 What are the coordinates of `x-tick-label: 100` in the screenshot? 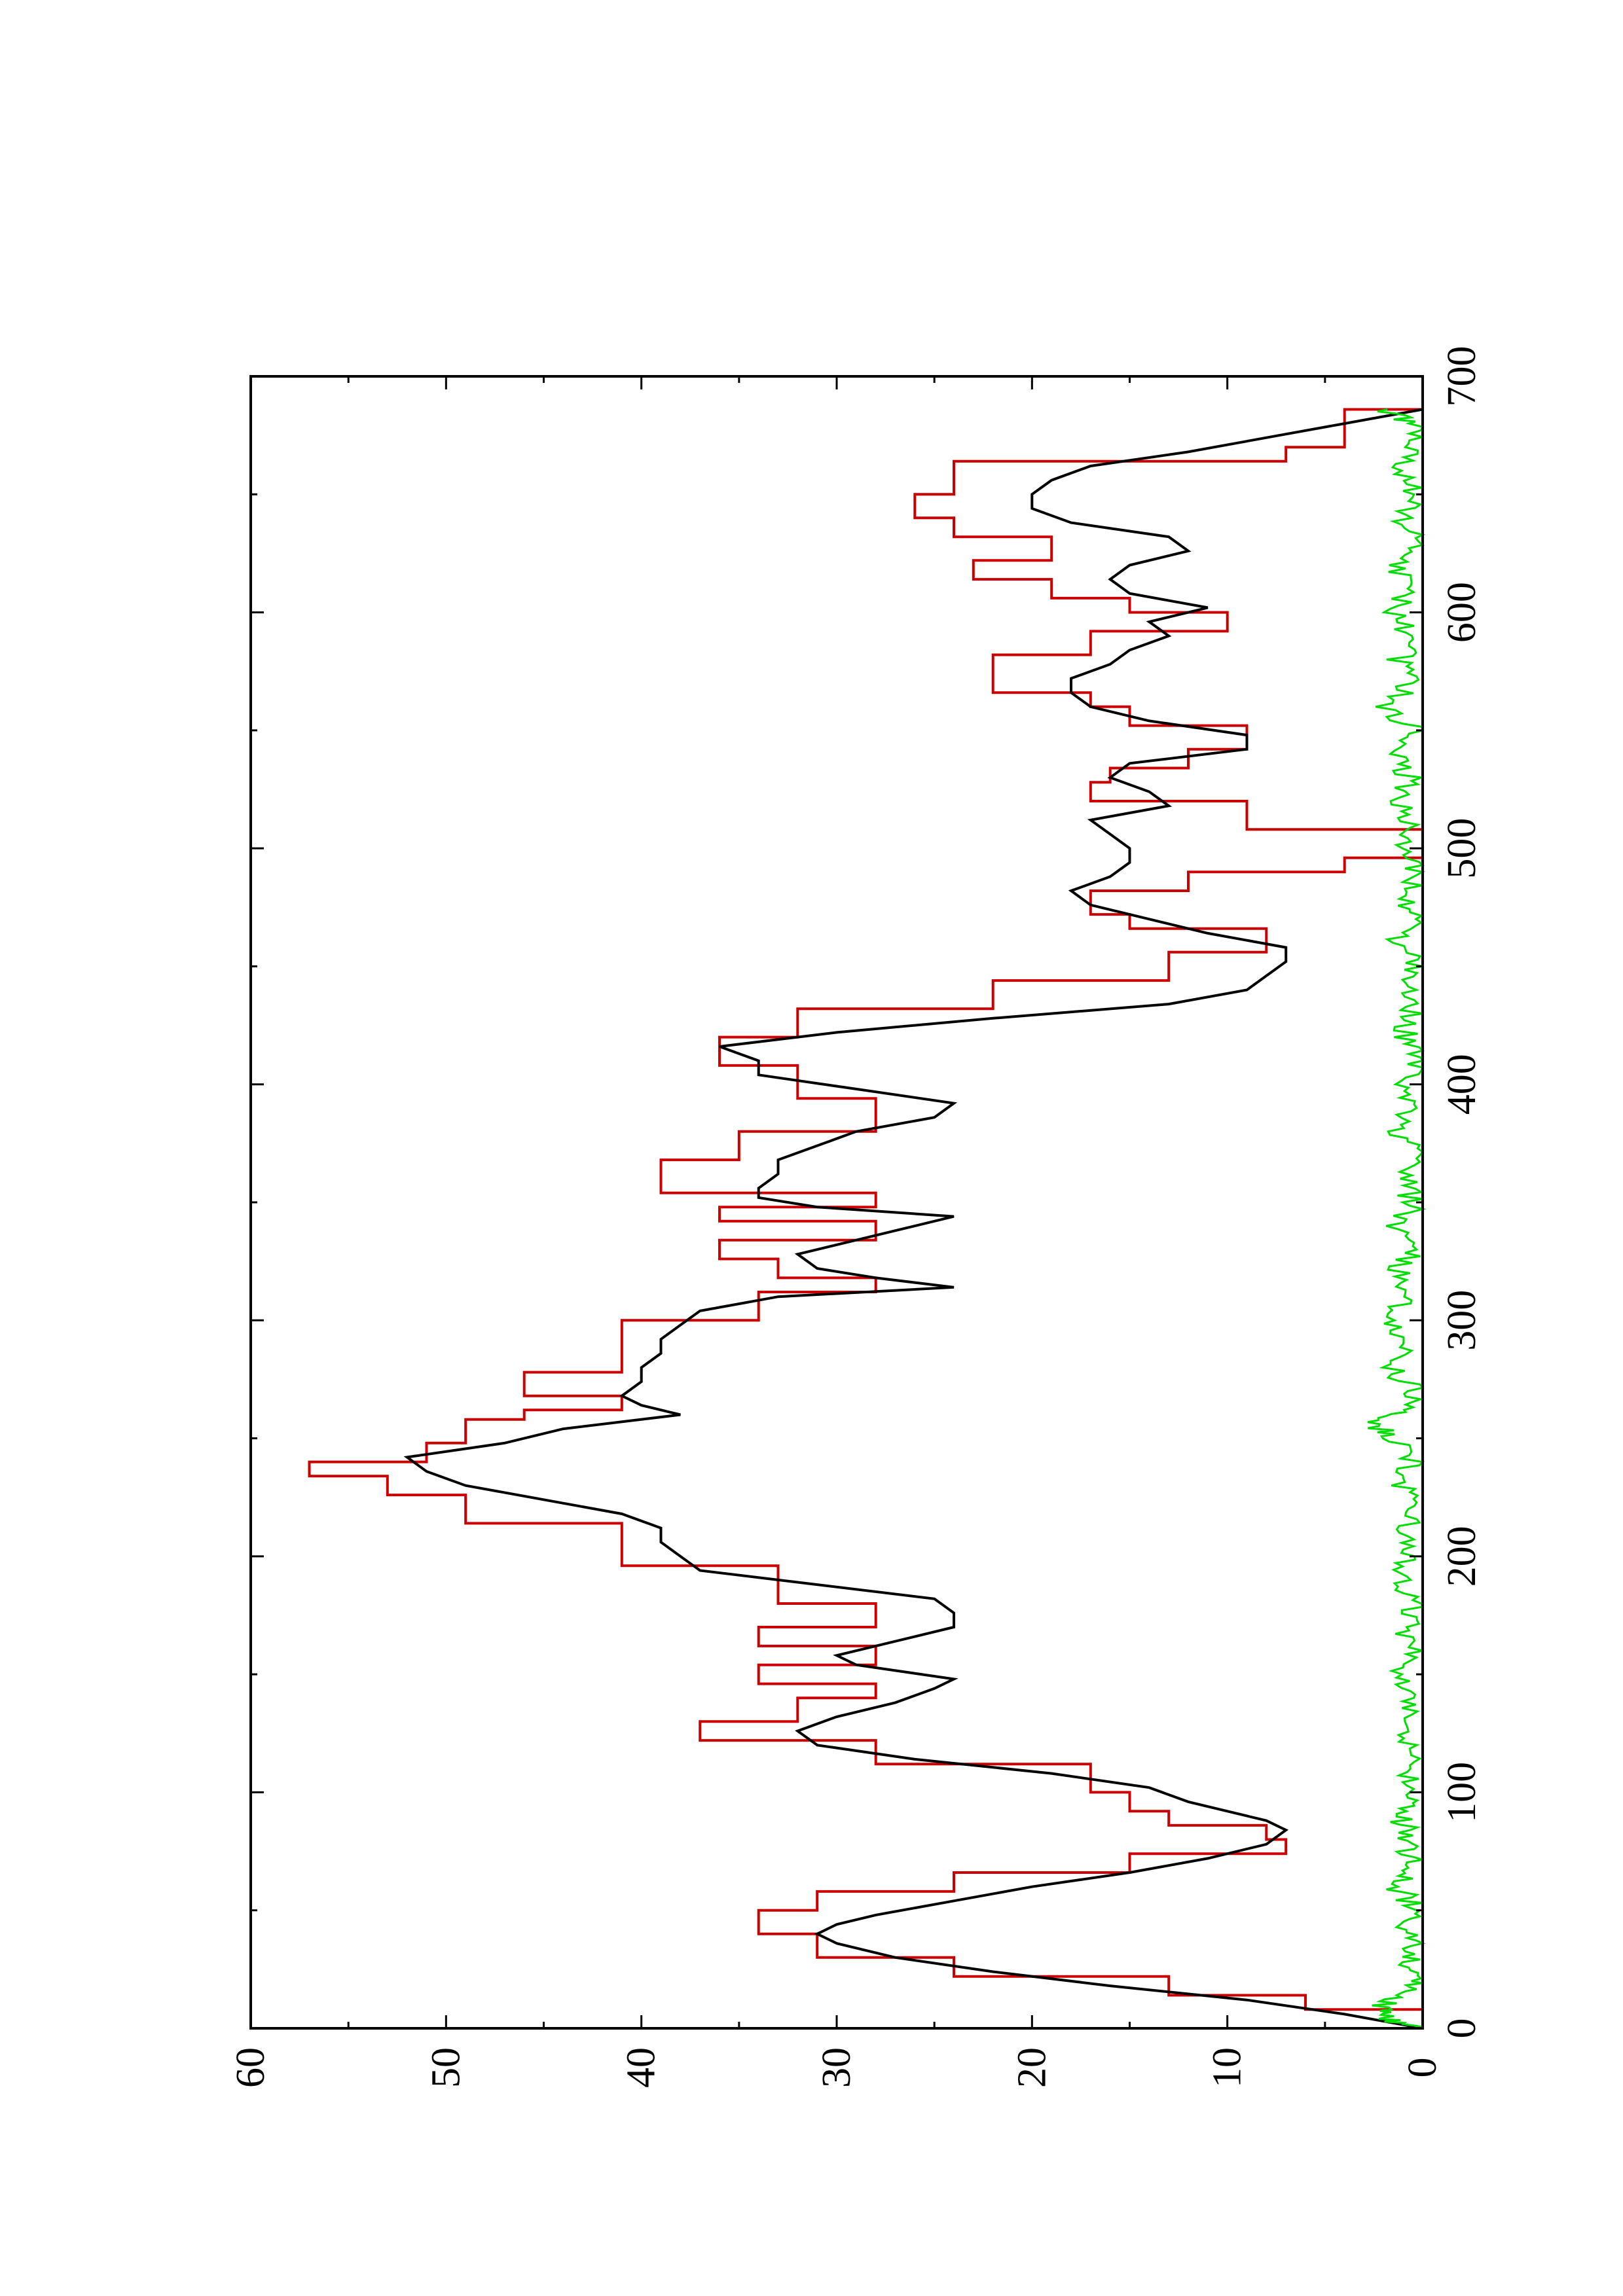 It's located at (1462, 1792).